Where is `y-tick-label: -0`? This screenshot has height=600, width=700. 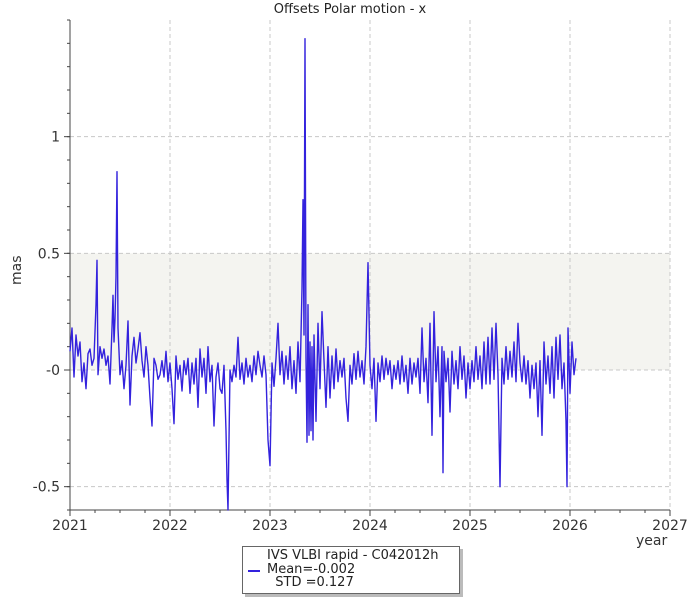 y-tick-label: -0 is located at coordinates (53, 371).